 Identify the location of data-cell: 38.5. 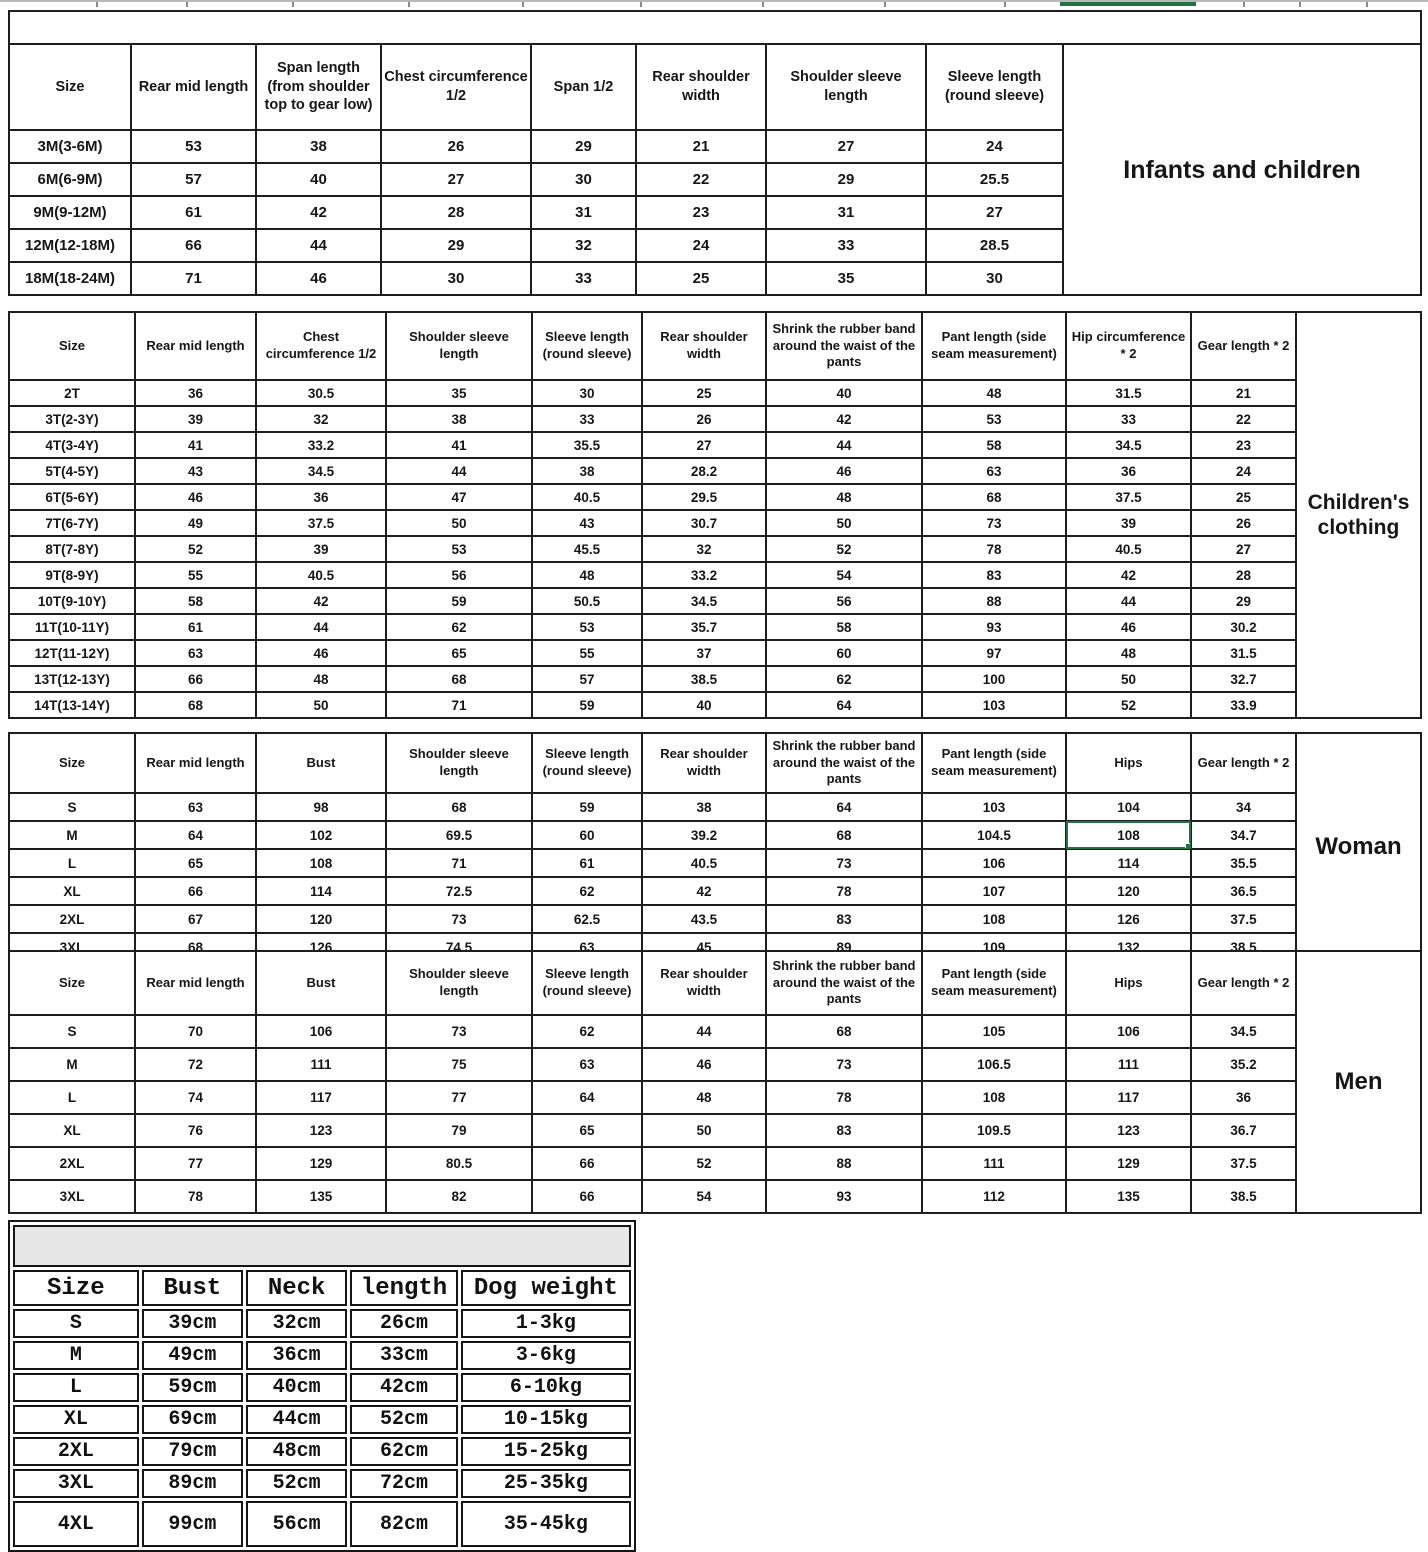
(1243, 1196).